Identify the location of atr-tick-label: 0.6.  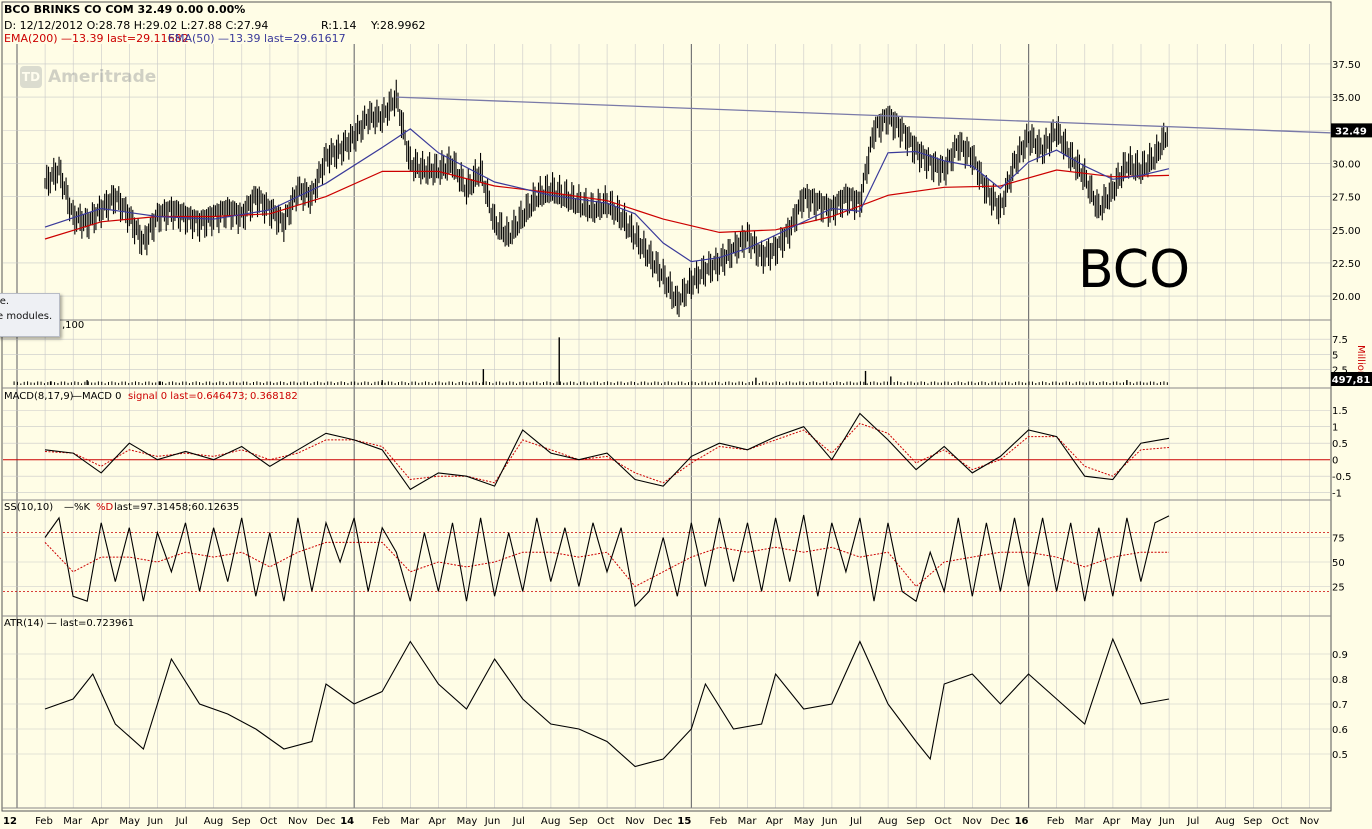
(1340, 730).